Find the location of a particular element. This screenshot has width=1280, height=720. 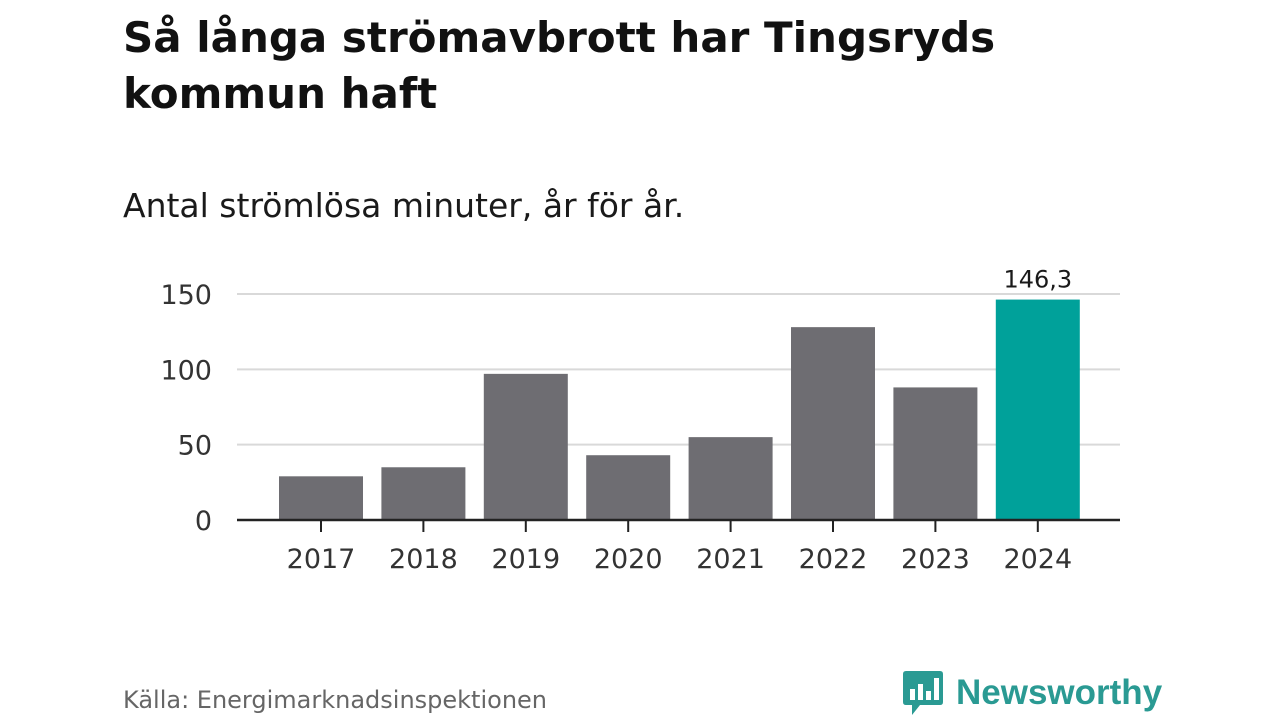

brand-name: Newsworthy is located at coordinates (1059, 692).